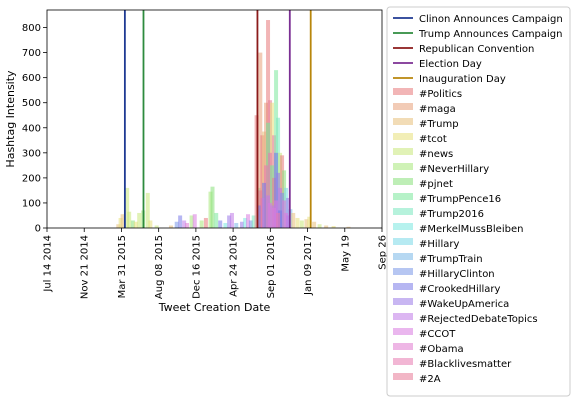 The width and height of the screenshot is (574, 400). I want to click on legend-label: #tcot, so click(433, 139).